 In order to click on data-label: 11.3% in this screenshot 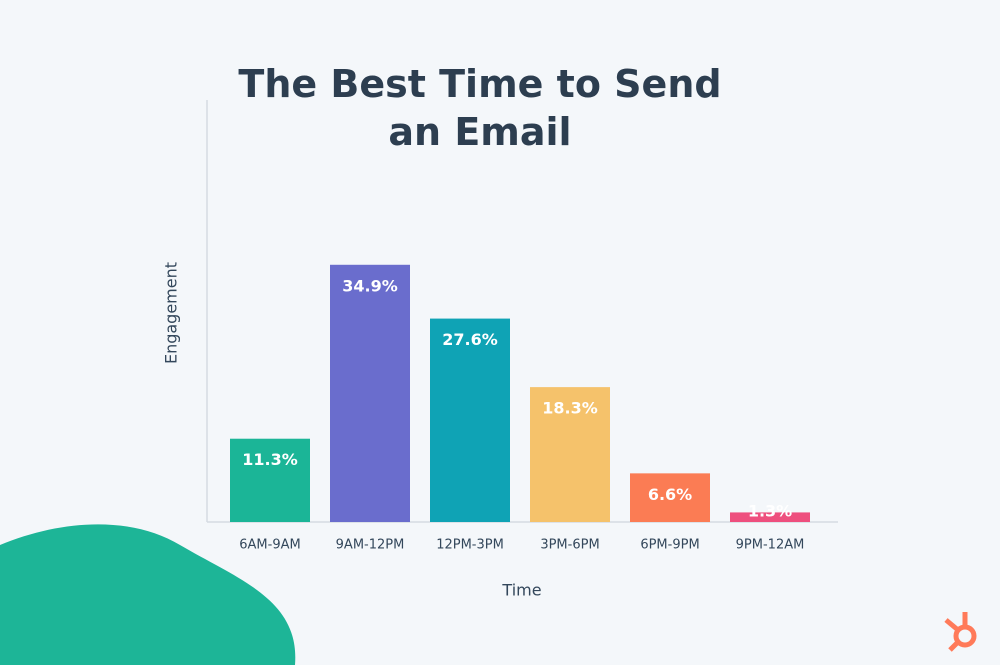, I will do `click(270, 459)`.